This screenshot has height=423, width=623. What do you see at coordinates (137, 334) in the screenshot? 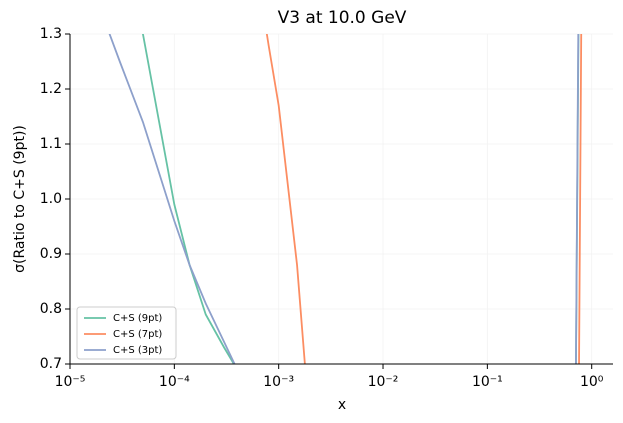
I see `legend-label: C+S (7pt)` at bounding box center [137, 334].